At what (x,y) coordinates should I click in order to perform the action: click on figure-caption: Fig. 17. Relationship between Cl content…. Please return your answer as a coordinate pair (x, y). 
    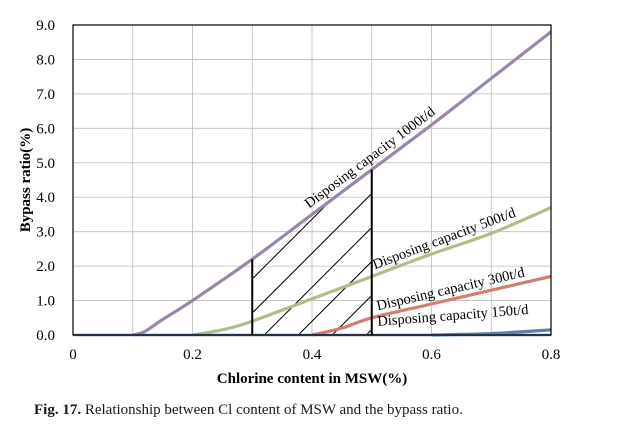
    Looking at the image, I should click on (248, 410).